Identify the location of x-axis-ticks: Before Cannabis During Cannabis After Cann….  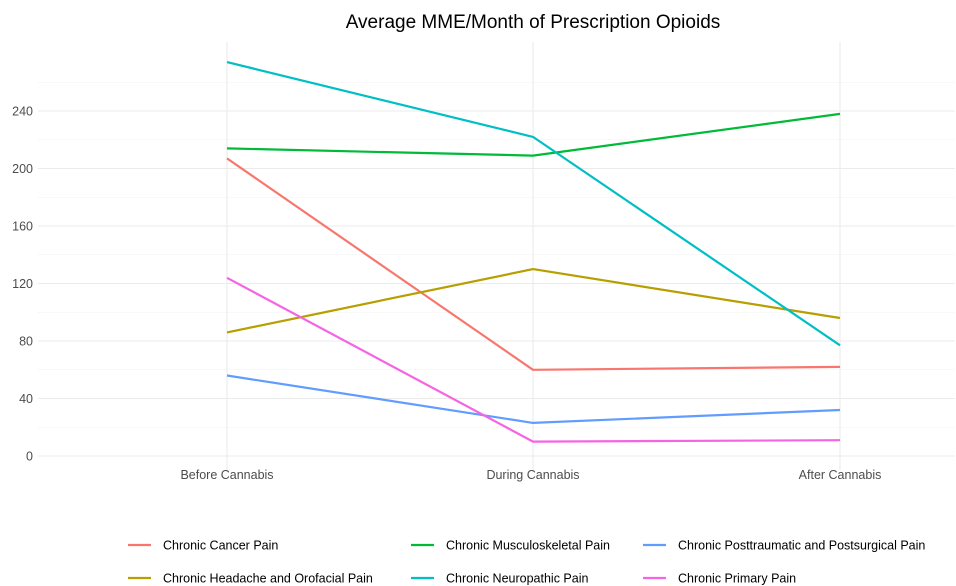
(530, 475).